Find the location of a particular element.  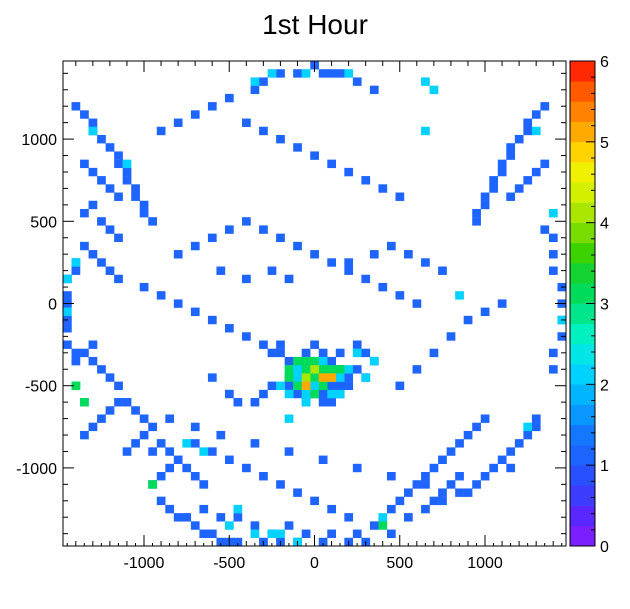

x-tick-label: -500 is located at coordinates (229, 563).